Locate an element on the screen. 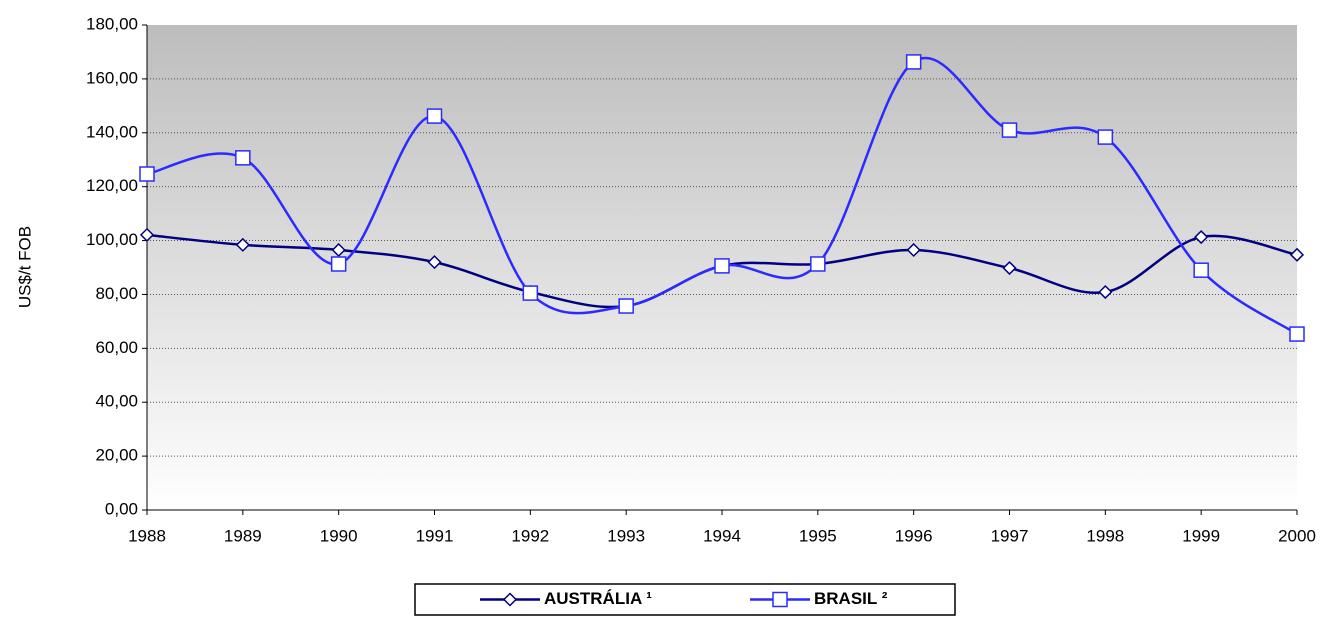 This screenshot has height=621, width=1324. x-tick-label: 1993 is located at coordinates (626, 535).